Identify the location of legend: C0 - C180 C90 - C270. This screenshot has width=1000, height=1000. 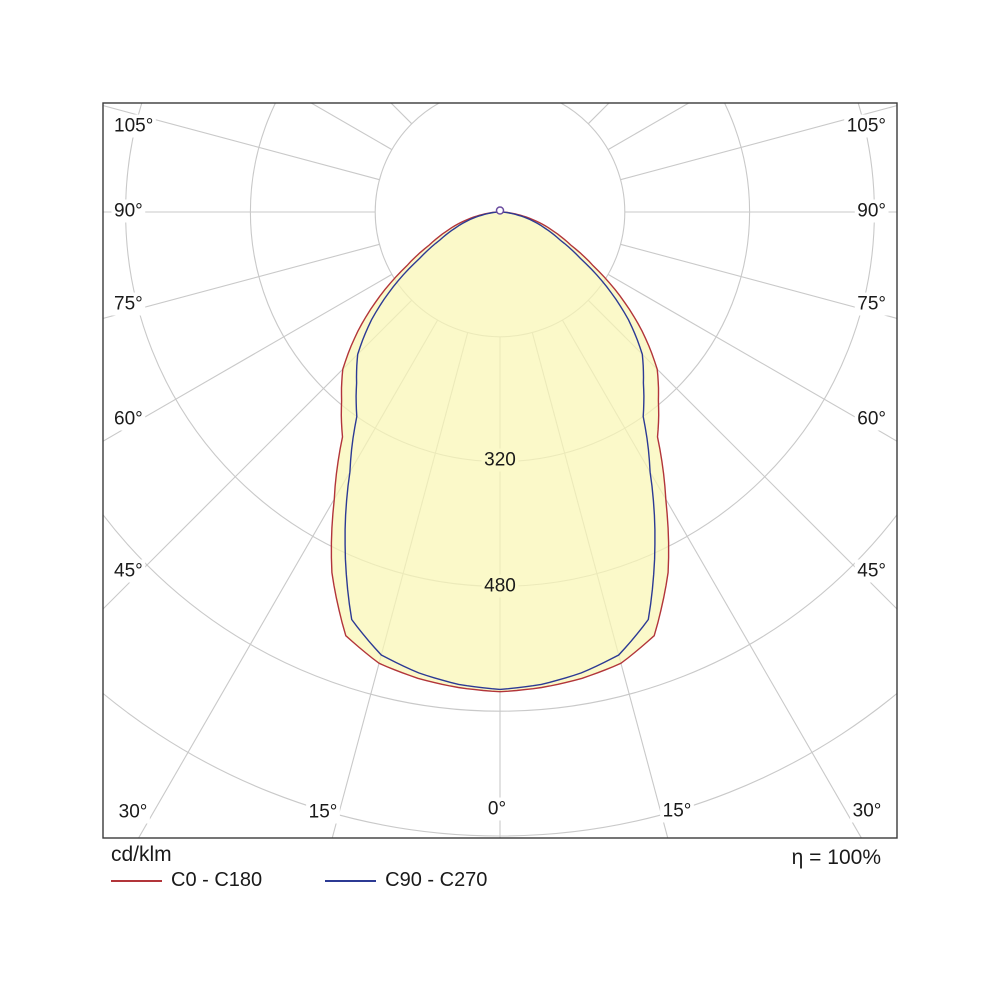
(299, 880).